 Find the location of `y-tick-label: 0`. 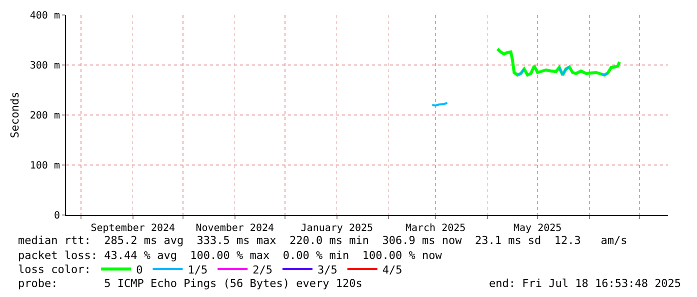

y-tick-label: 0 is located at coordinates (57, 216).